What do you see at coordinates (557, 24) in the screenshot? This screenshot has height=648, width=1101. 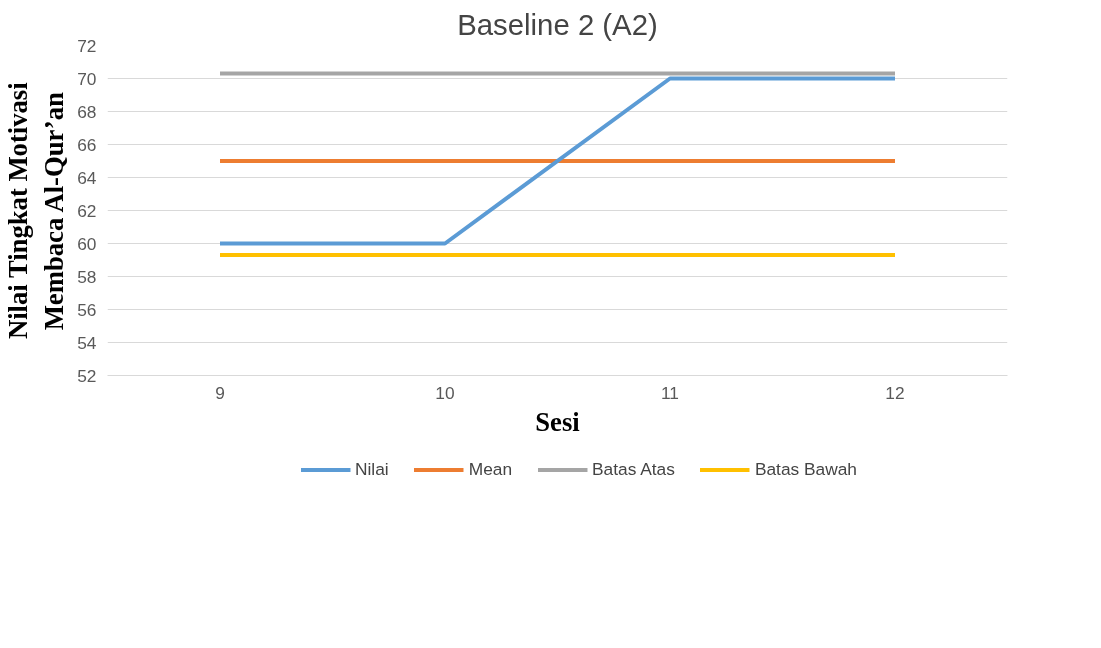 I see `chart-title: Baseline 2 (A2)` at bounding box center [557, 24].